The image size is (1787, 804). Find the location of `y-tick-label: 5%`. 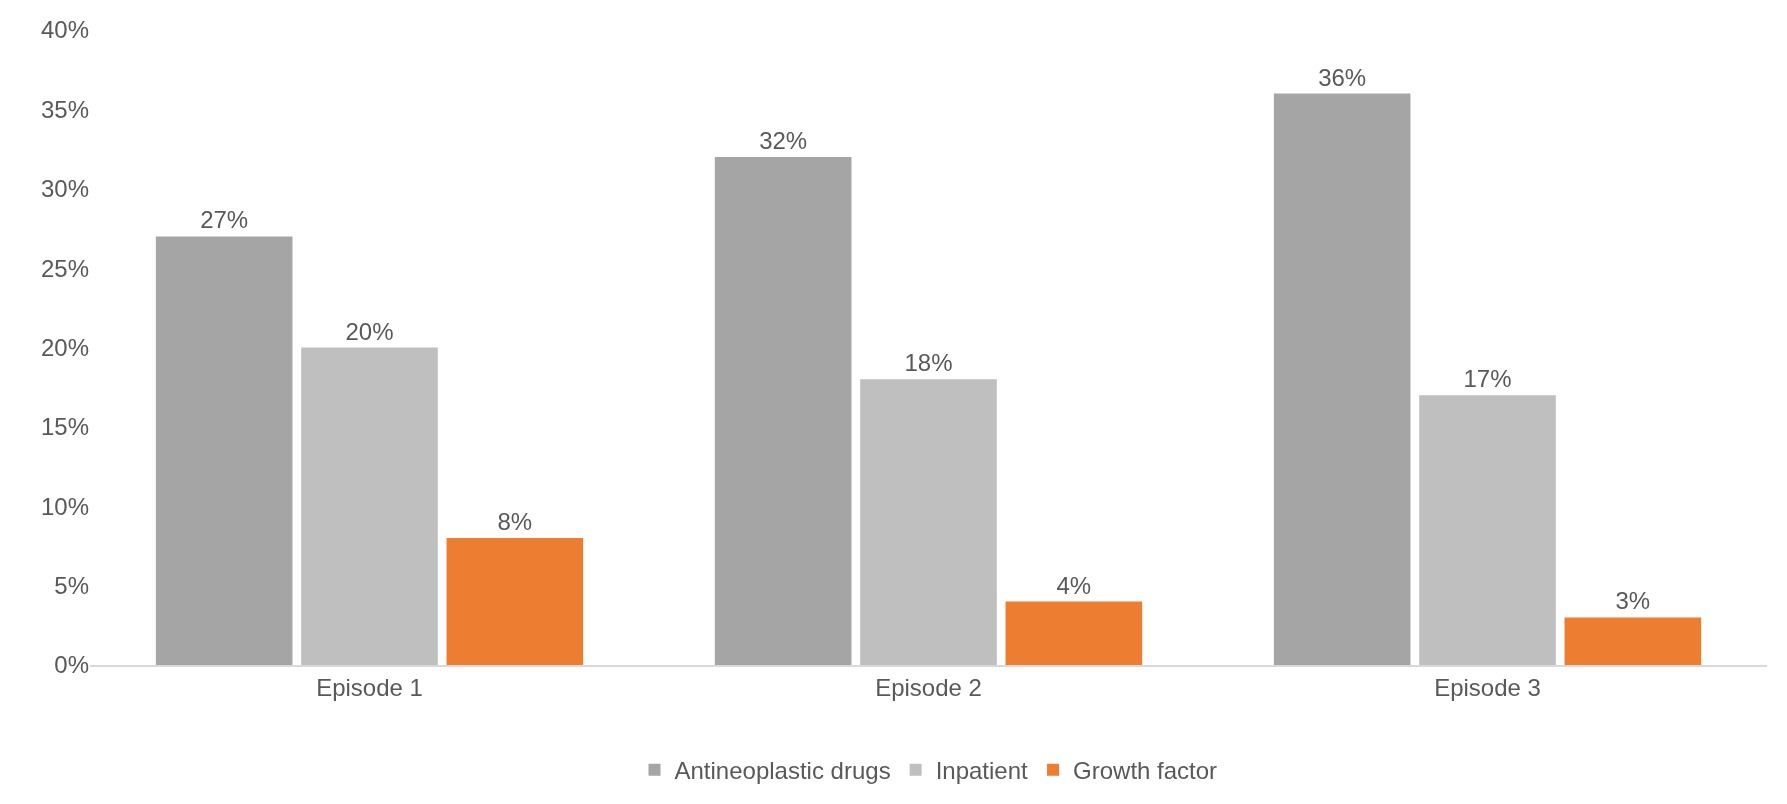

y-tick-label: 5% is located at coordinates (71, 586).